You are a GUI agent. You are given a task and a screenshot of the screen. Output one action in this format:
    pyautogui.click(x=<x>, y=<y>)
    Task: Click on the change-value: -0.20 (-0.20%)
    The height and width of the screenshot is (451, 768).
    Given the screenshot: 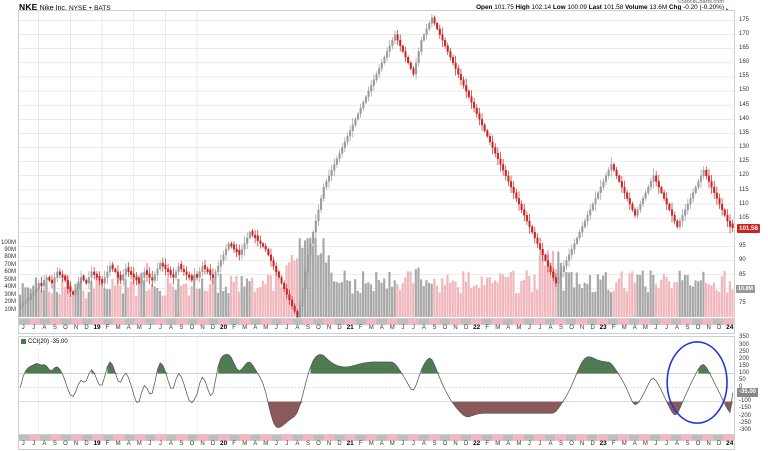 What is the action you would take?
    pyautogui.click(x=703, y=7)
    